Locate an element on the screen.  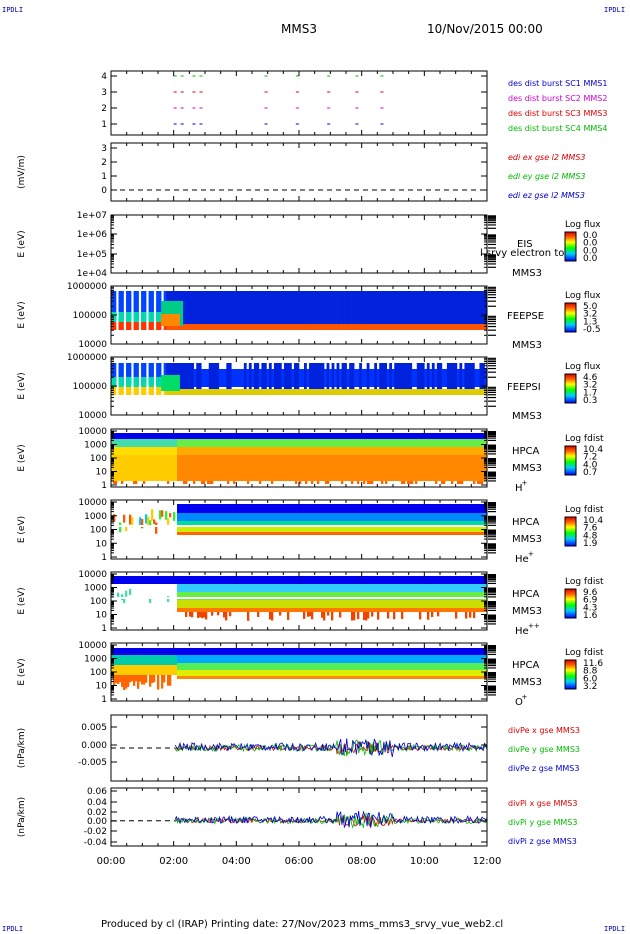
p9-spacecraft: MMS3 is located at coordinates (527, 682).